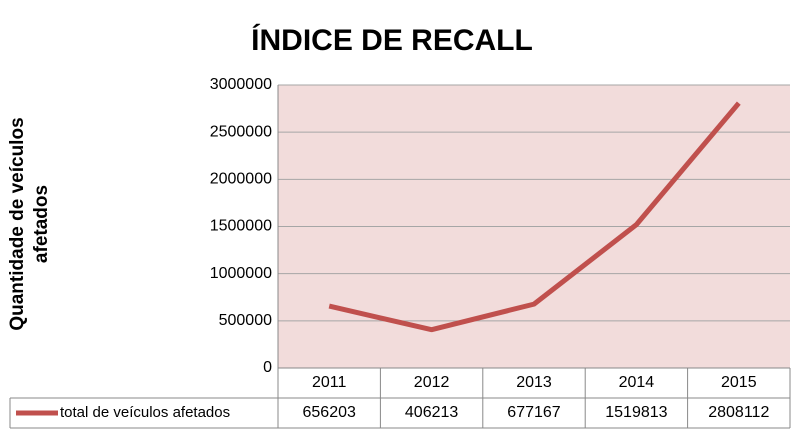 Image resolution: width=792 pixels, height=439 pixels. What do you see at coordinates (267, 367) in the screenshot?
I see `y-tick-label: 0` at bounding box center [267, 367].